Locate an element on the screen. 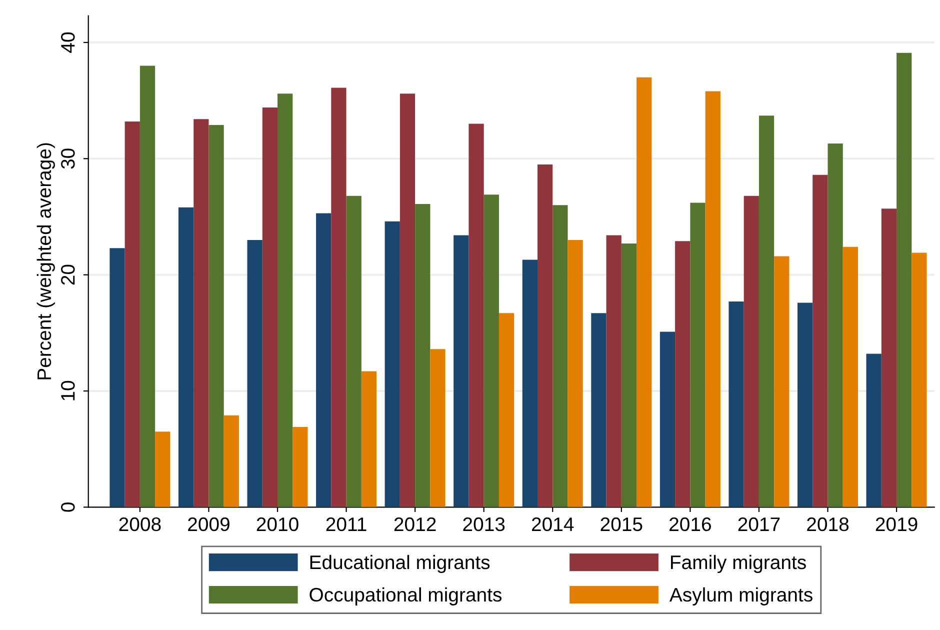  x-tick-label: 2009 is located at coordinates (209, 524).